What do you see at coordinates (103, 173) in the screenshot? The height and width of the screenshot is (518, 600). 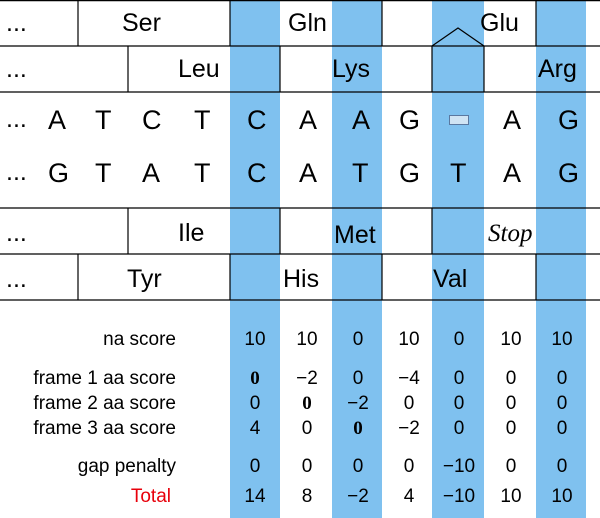 I see `seq2-base-2: T` at bounding box center [103, 173].